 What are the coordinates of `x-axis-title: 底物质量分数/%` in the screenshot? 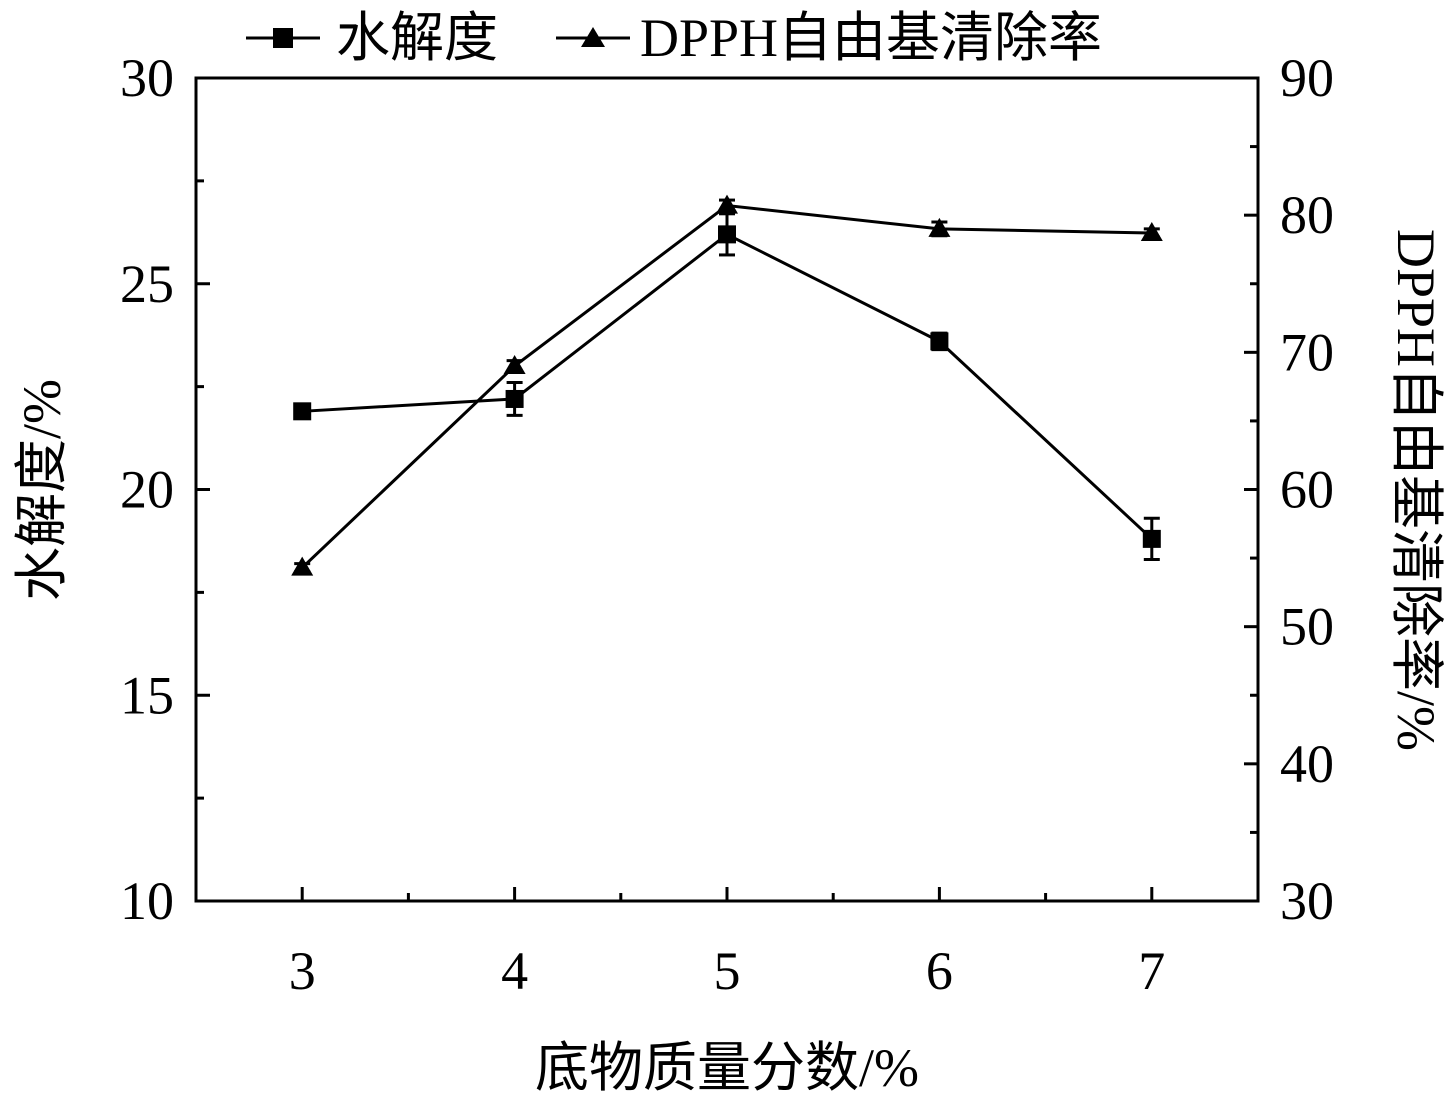 It's located at (727, 1068).